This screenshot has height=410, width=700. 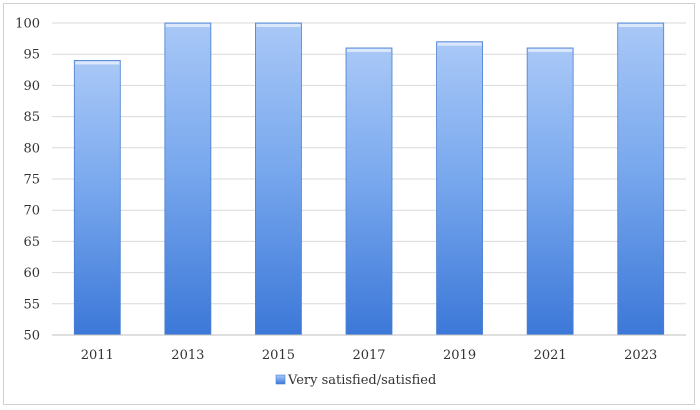 I want to click on bar-cap-2013, so click(x=187, y=25).